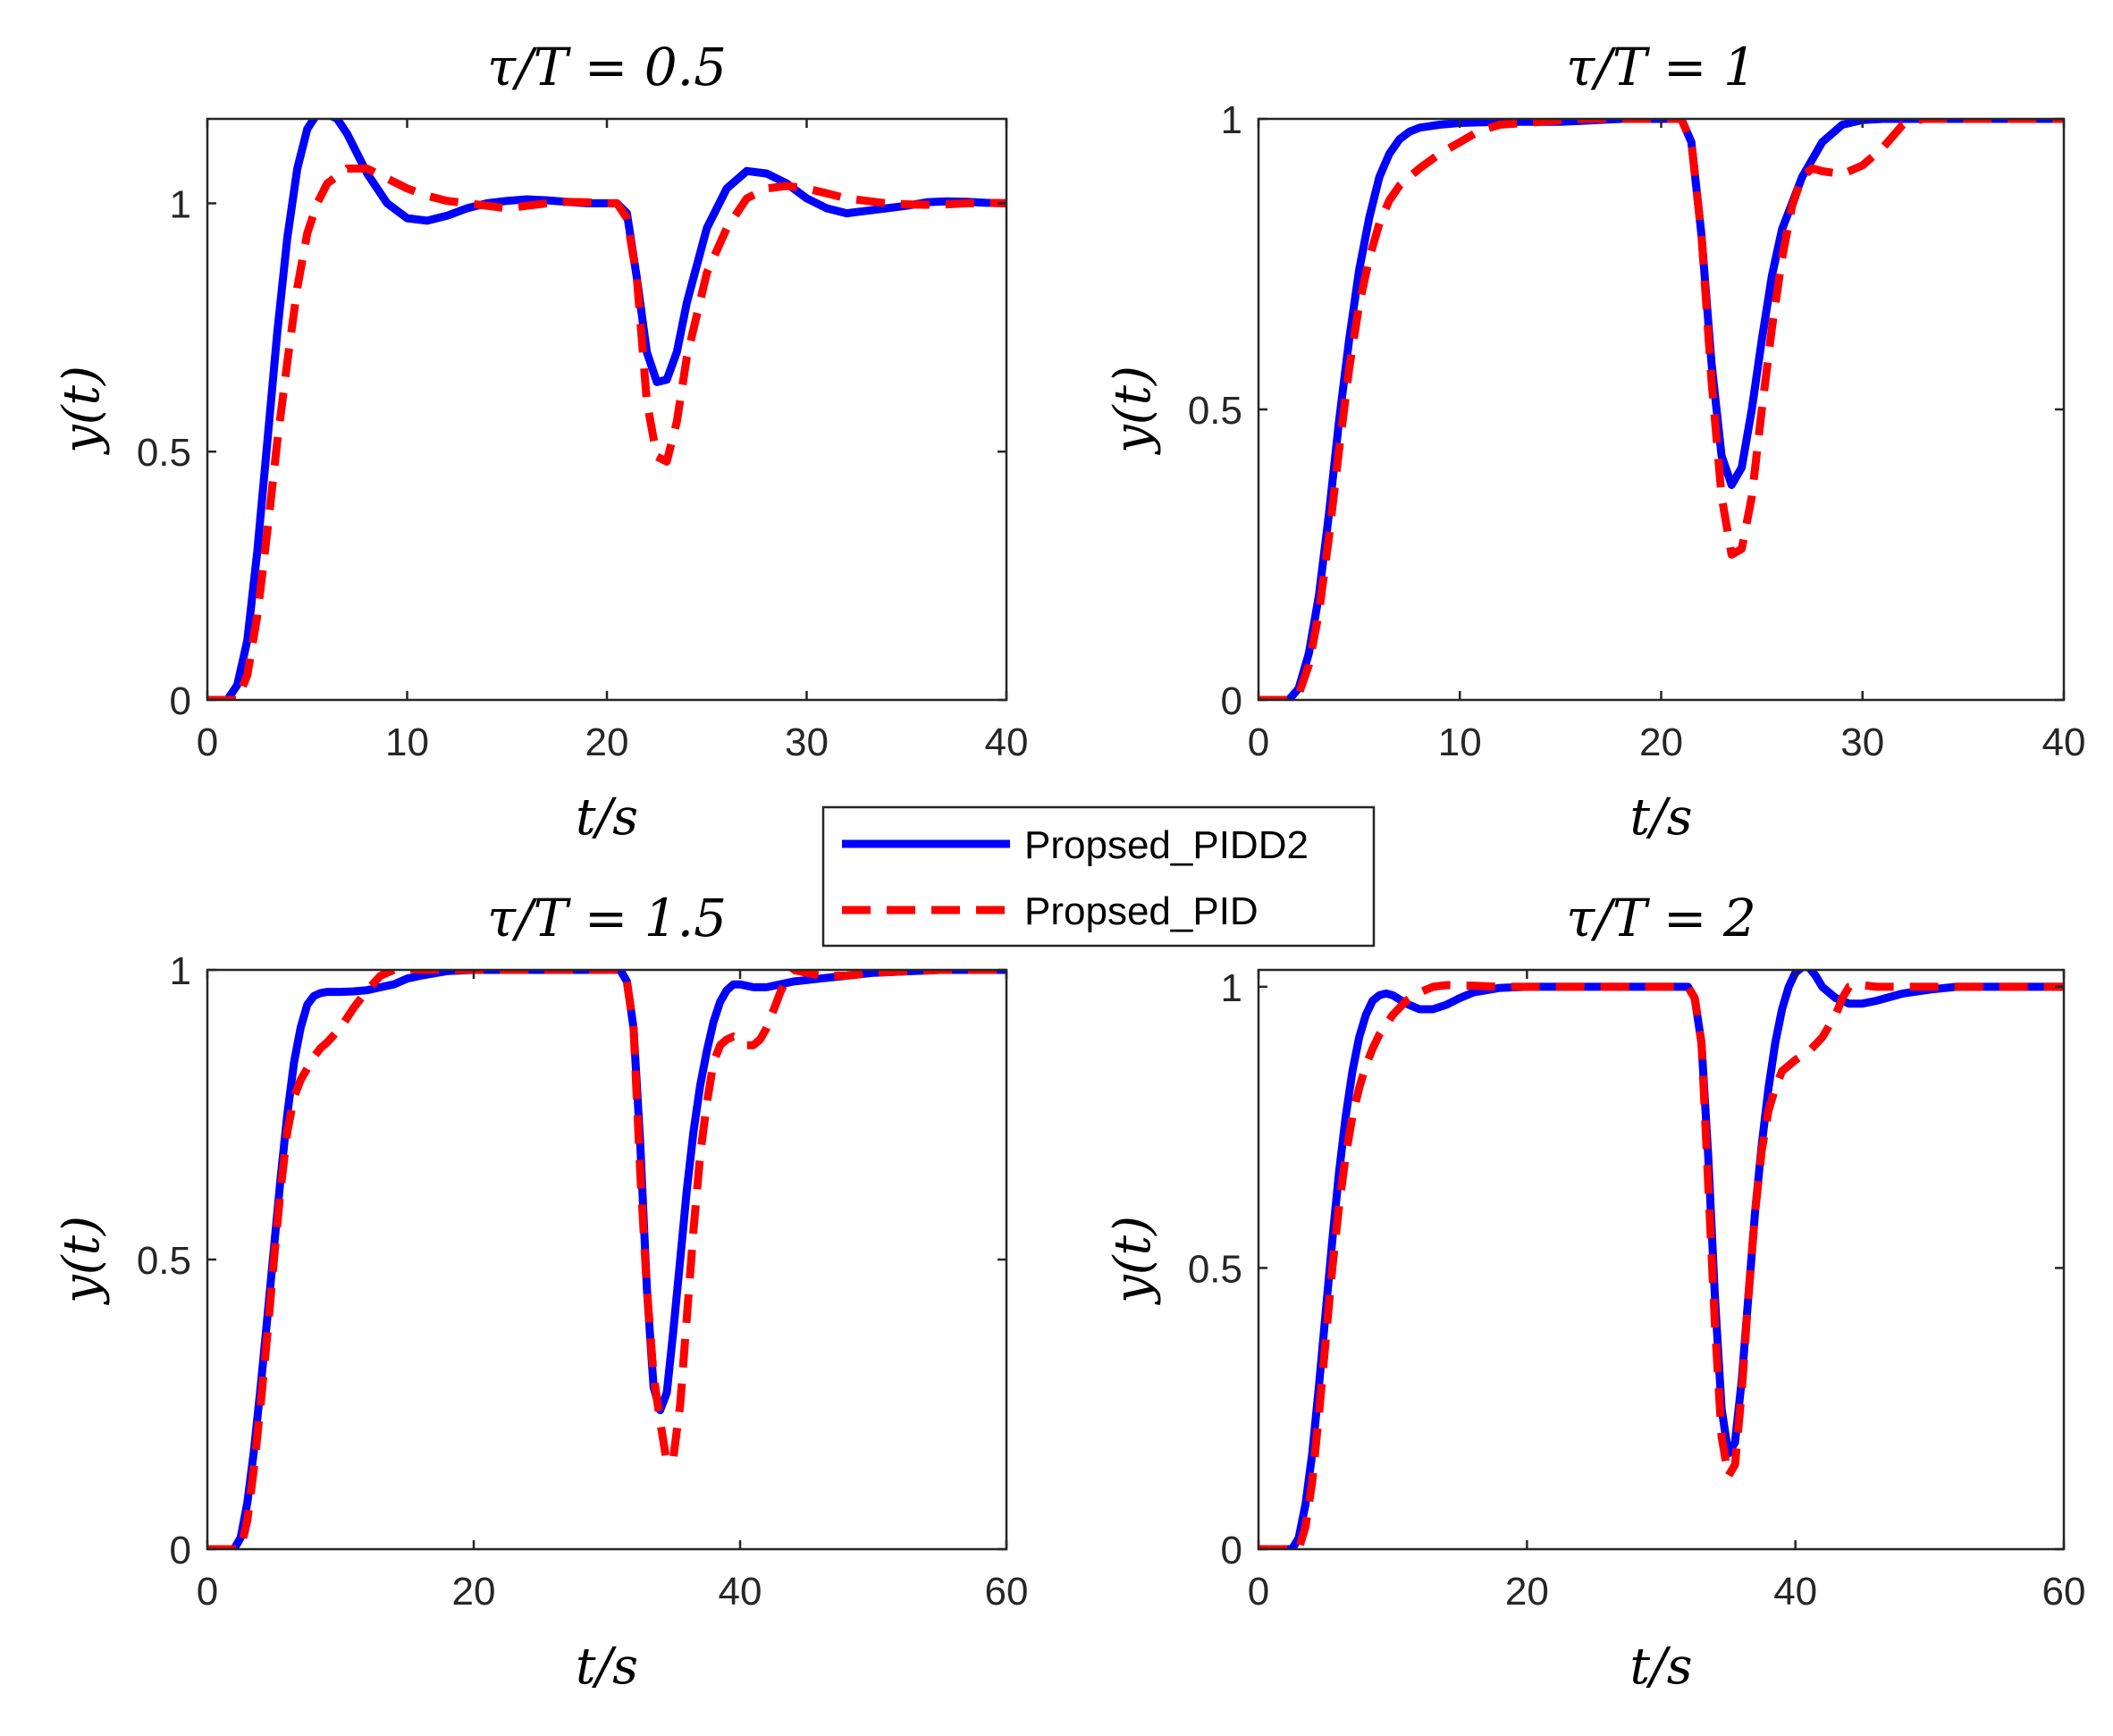 This screenshot has width=2113, height=1736. What do you see at coordinates (1166, 845) in the screenshot?
I see `legend-label-pidd2: Propsed_PIDD2` at bounding box center [1166, 845].